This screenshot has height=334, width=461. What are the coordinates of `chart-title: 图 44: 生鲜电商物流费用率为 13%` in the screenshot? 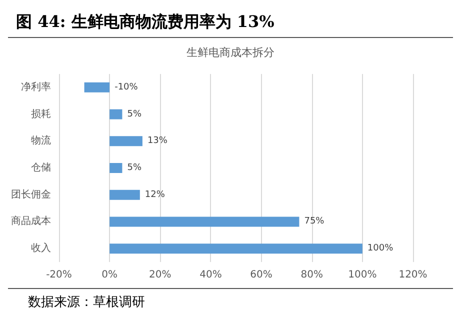 It's located at (145, 22).